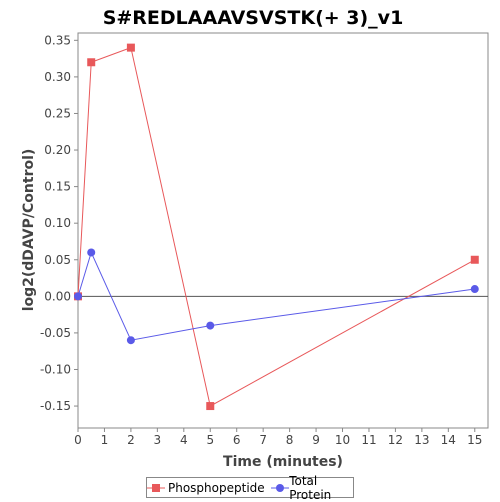 This screenshot has height=502, width=500. I want to click on x-tick-label: 6, so click(237, 440).